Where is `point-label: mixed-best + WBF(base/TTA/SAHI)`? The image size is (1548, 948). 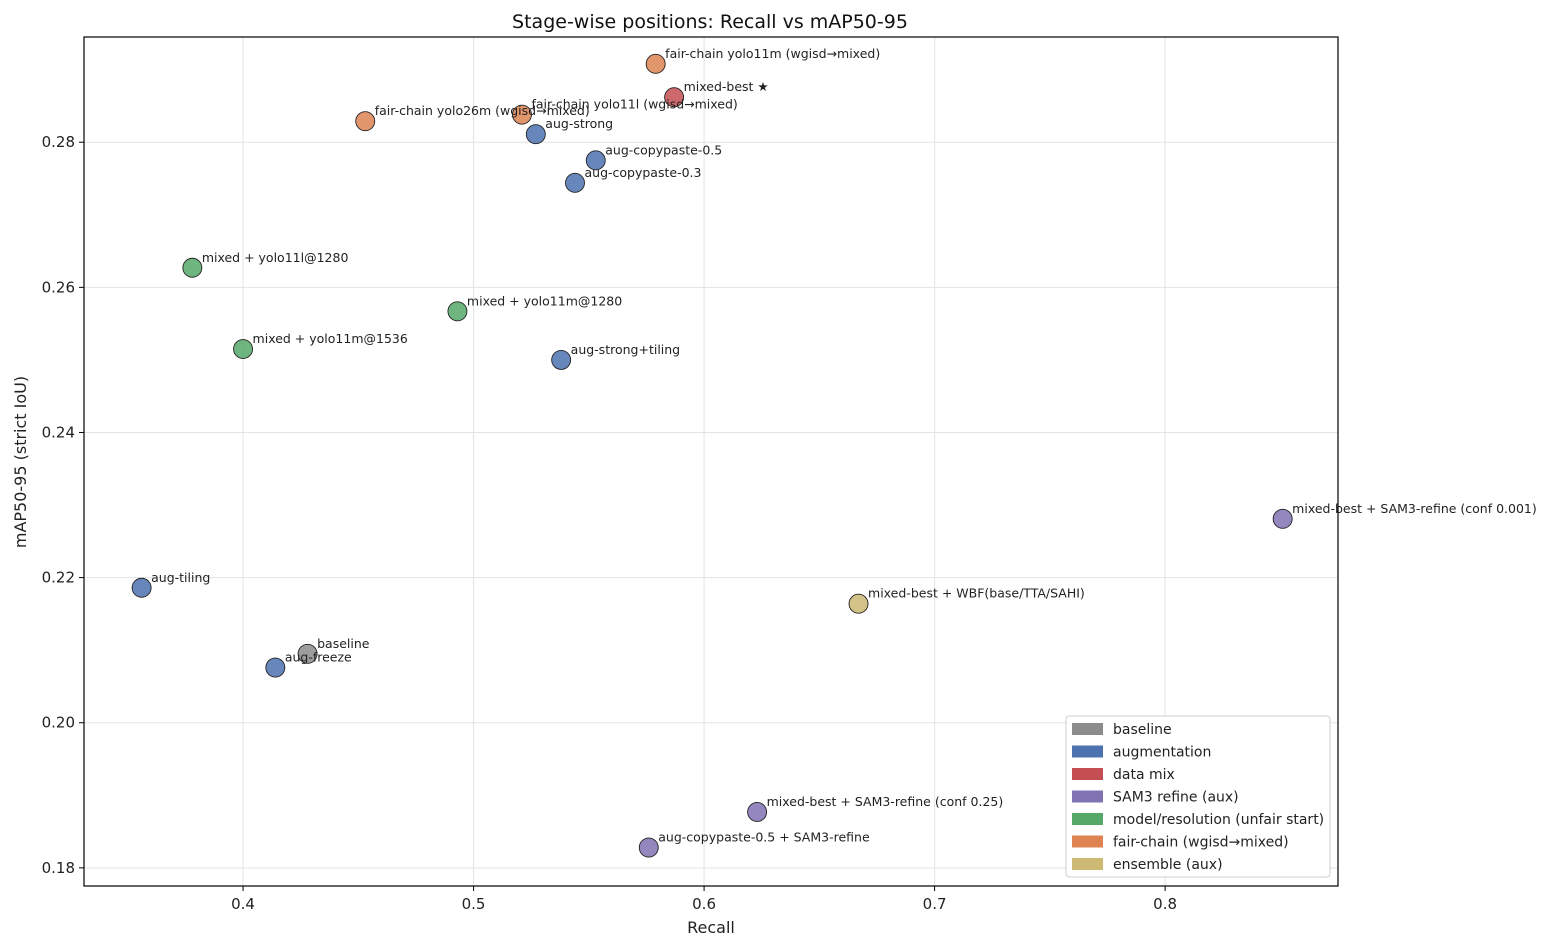
point-label: mixed-best + WBF(base/TTA/SAHI) is located at coordinates (976, 593).